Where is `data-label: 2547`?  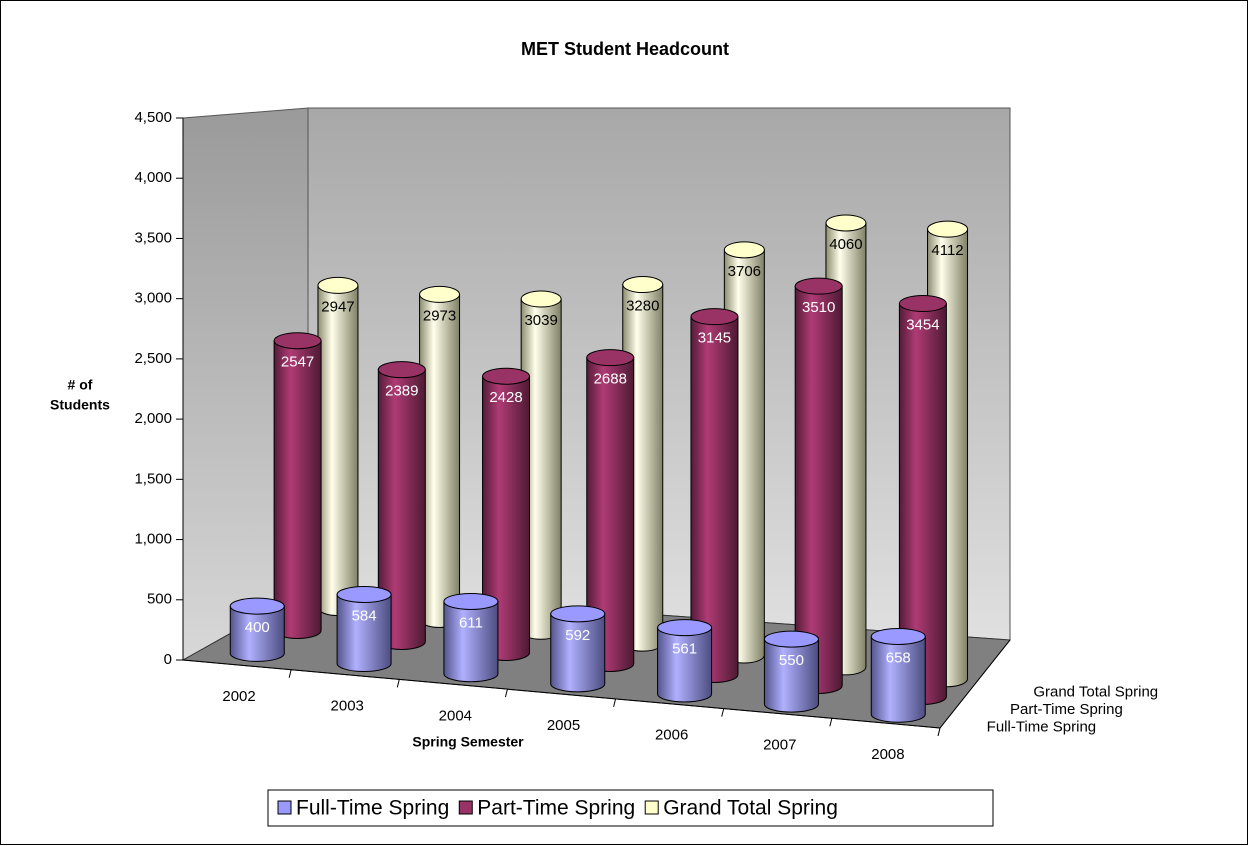 data-label: 2547 is located at coordinates (297, 362).